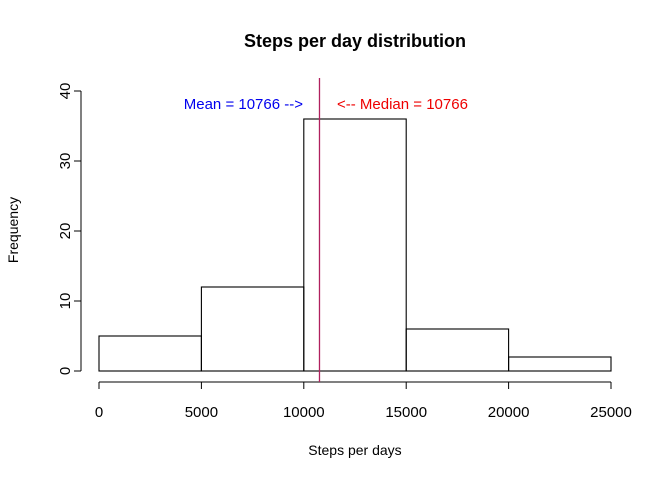 The width and height of the screenshot is (672, 480). I want to click on median-annotation: <-- Median = 10766, so click(402, 104).